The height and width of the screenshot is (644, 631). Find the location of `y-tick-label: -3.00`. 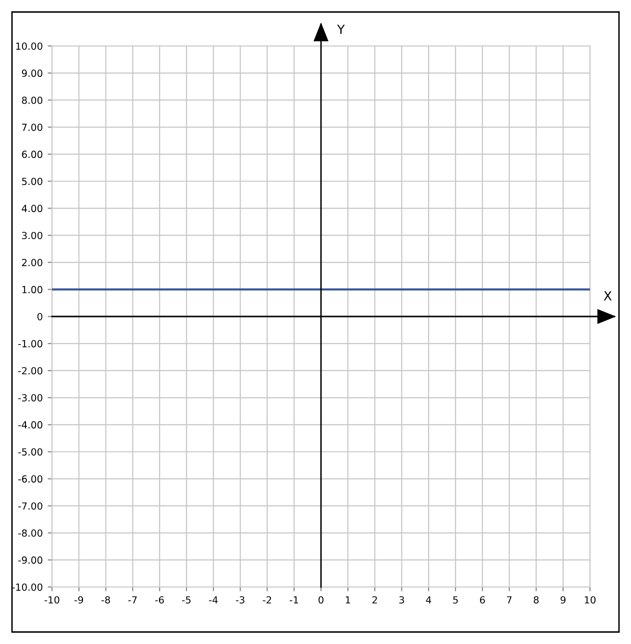

y-tick-label: -3.00 is located at coordinates (30, 398).